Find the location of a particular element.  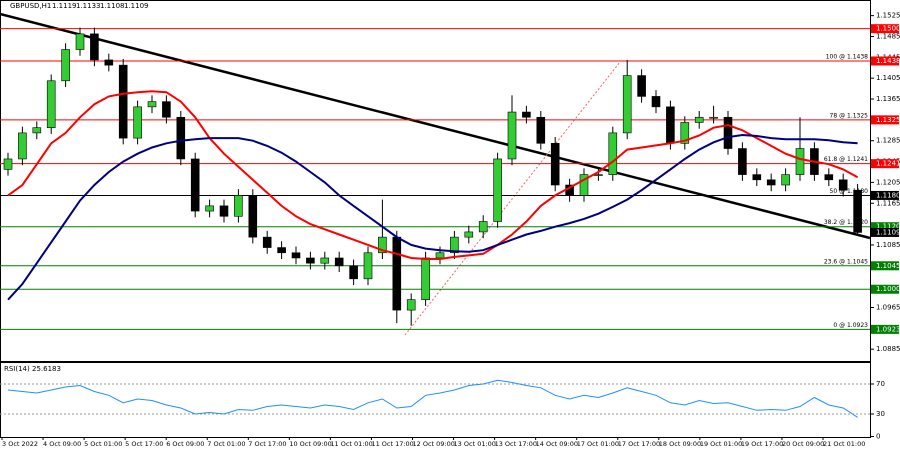

header-price: 1.1133 is located at coordinates (88, 6).